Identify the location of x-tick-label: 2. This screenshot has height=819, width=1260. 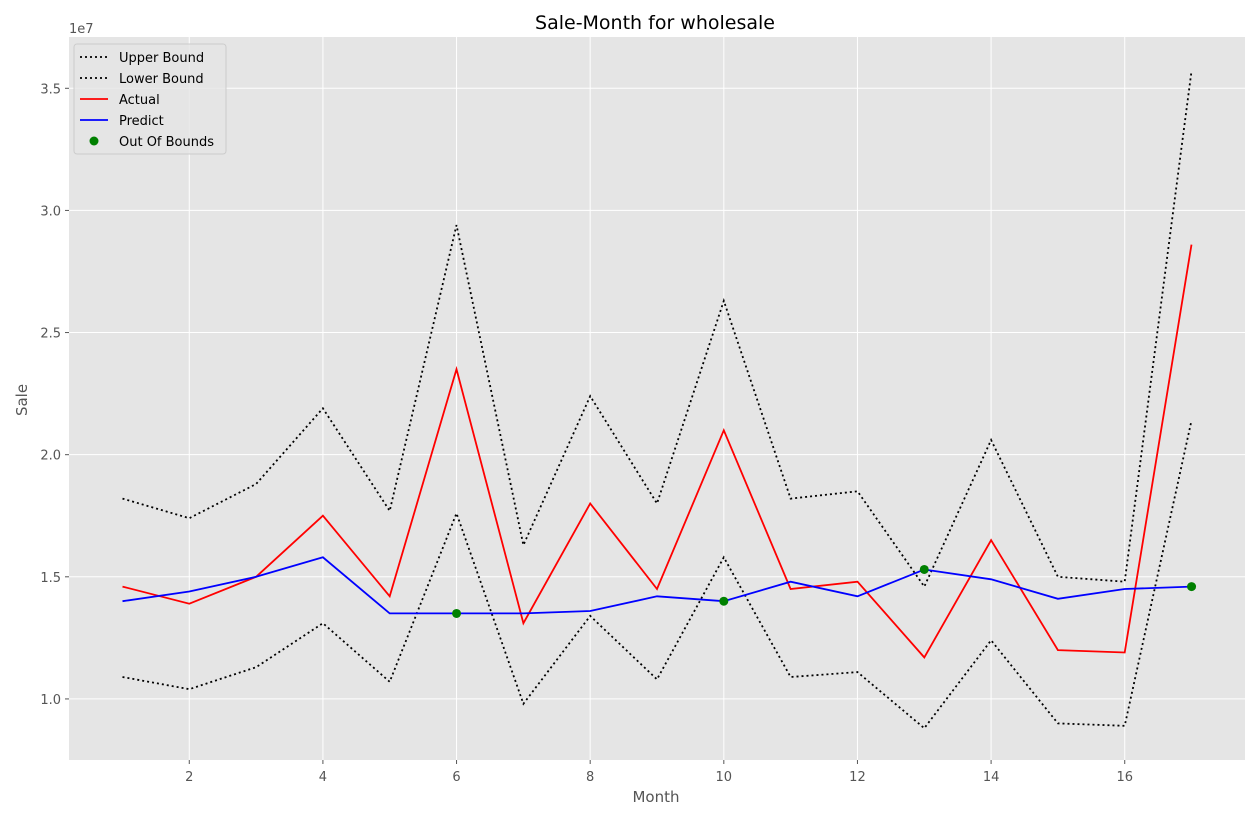
(189, 777).